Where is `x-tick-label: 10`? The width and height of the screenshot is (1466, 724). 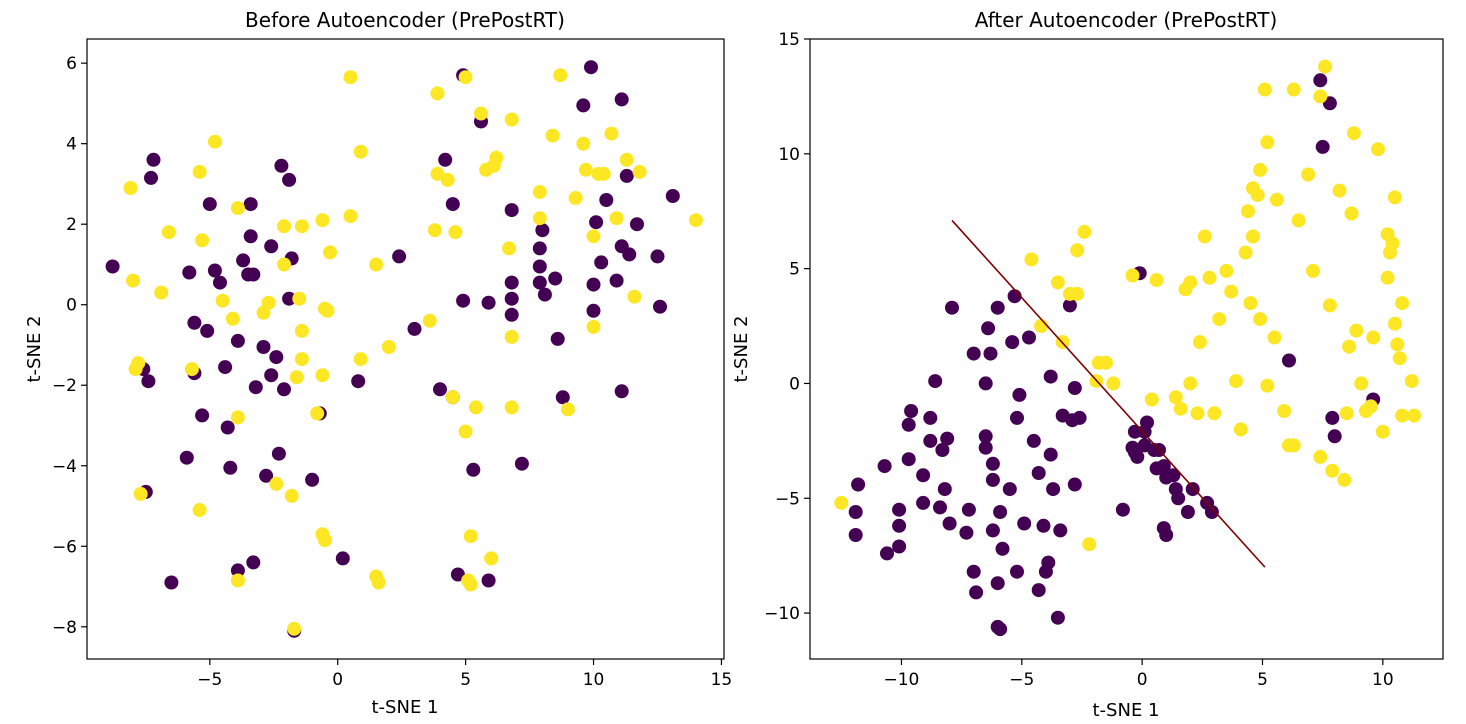 x-tick-label: 10 is located at coordinates (594, 680).